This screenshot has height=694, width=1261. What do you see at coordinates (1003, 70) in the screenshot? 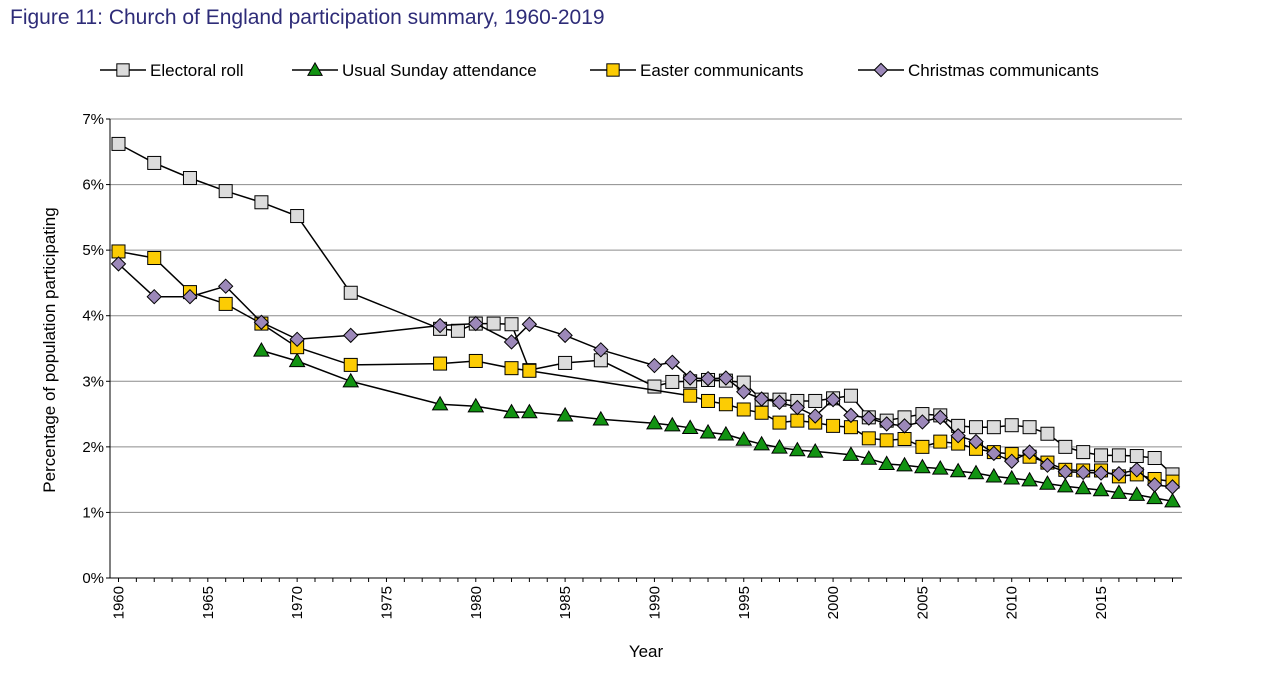
I see `legend-label: Christmas communicants` at bounding box center [1003, 70].